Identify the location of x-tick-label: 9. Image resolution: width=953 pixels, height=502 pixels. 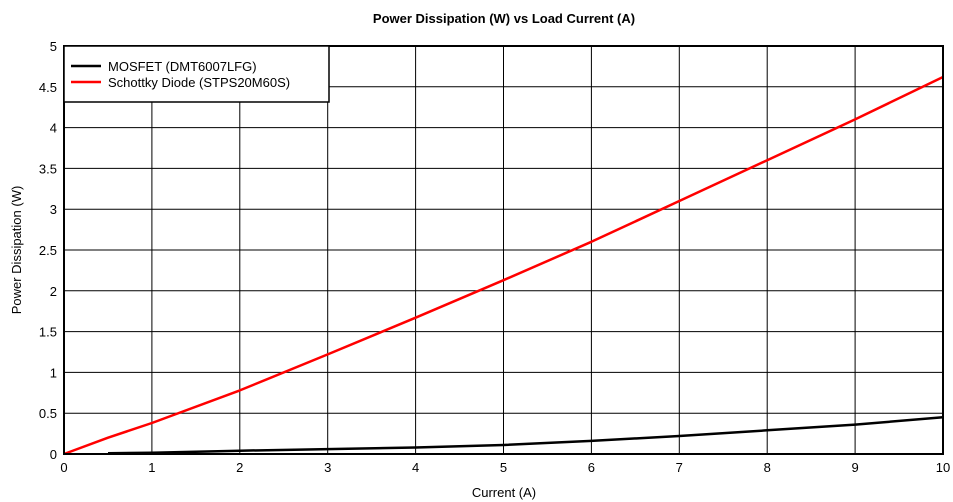
(854, 467).